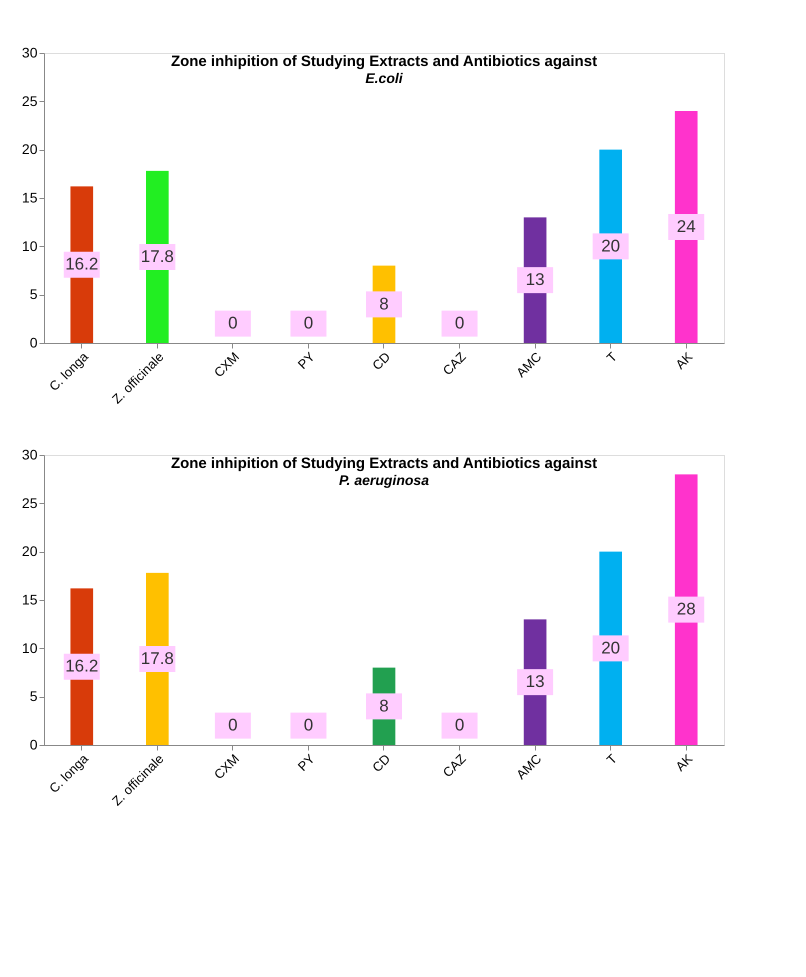  Describe the element at coordinates (384, 78) in the screenshot. I see `text: E.coli` at that location.